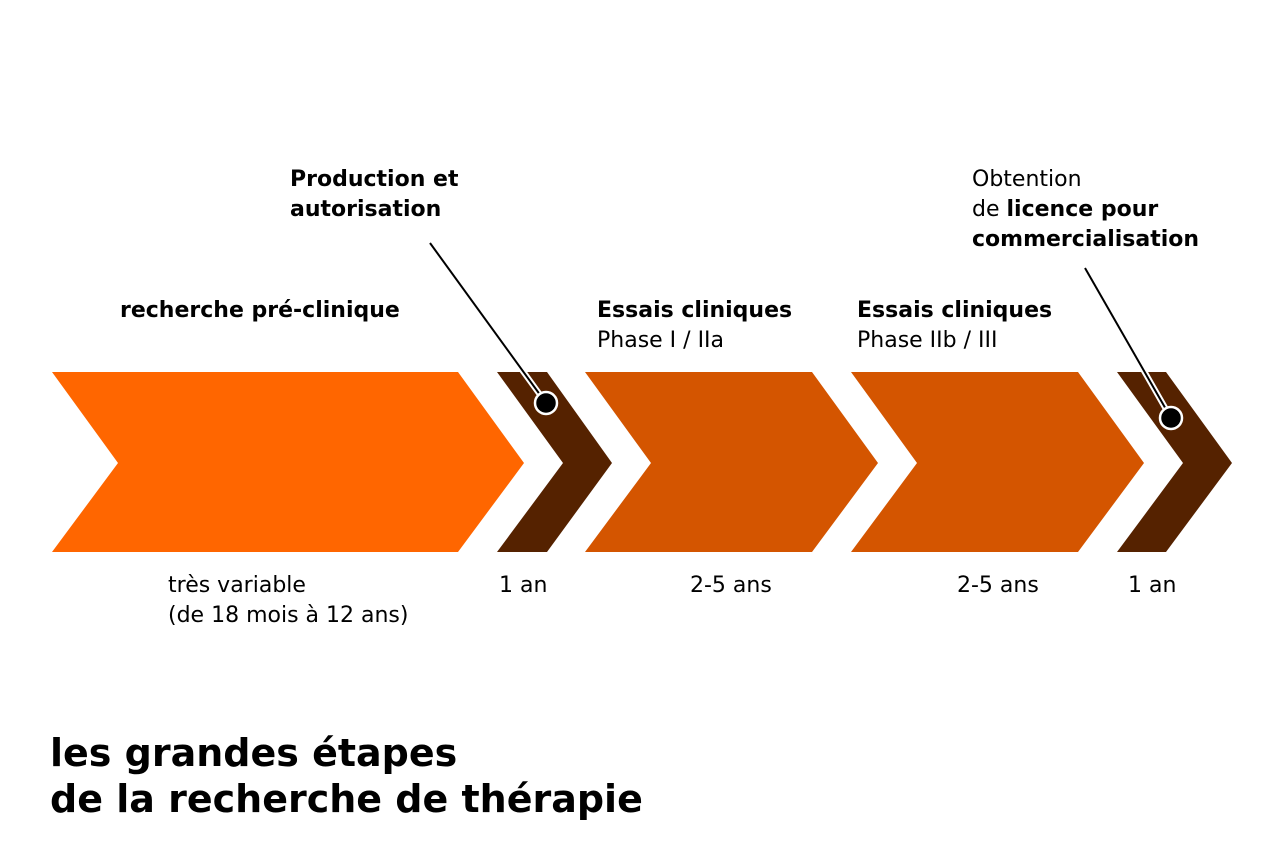  Describe the element at coordinates (488, 323) in the screenshot. I see `callout-line-production` at that location.